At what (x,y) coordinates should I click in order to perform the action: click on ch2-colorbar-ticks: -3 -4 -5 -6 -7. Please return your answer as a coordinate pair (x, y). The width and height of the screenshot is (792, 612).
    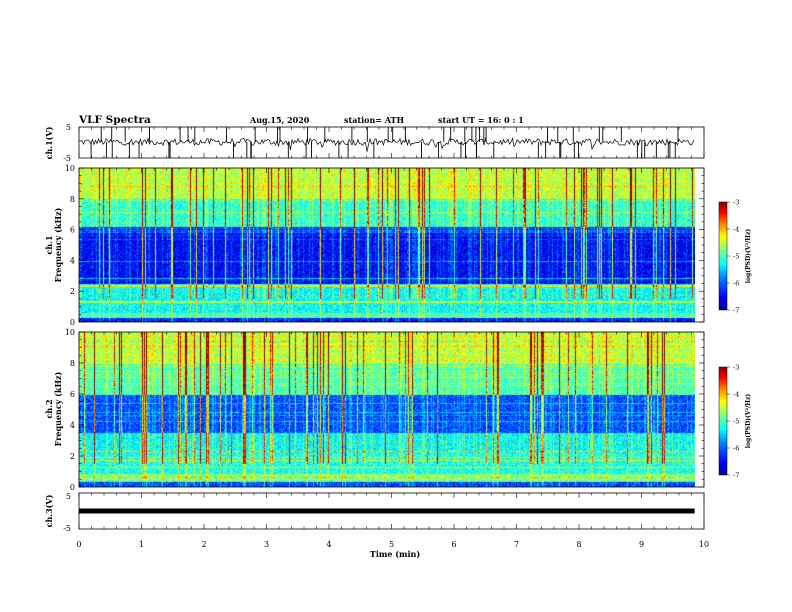
    Looking at the image, I should click on (733, 422).